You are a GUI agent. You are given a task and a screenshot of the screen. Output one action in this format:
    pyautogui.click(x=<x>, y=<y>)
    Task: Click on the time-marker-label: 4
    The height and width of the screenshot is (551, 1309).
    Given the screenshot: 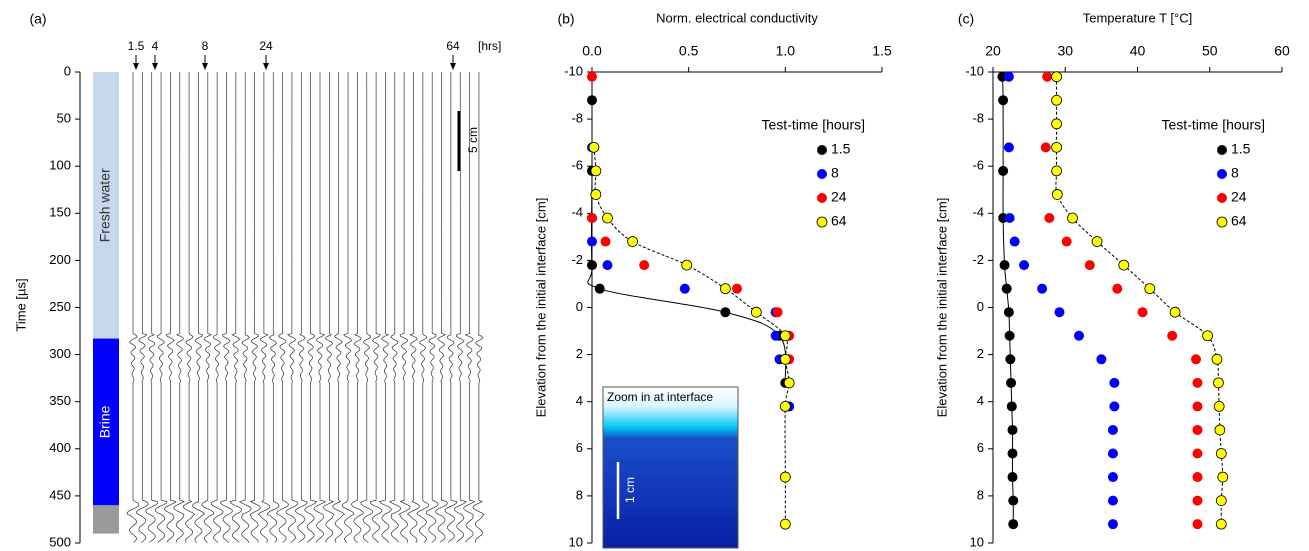 What is the action you would take?
    pyautogui.click(x=155, y=46)
    